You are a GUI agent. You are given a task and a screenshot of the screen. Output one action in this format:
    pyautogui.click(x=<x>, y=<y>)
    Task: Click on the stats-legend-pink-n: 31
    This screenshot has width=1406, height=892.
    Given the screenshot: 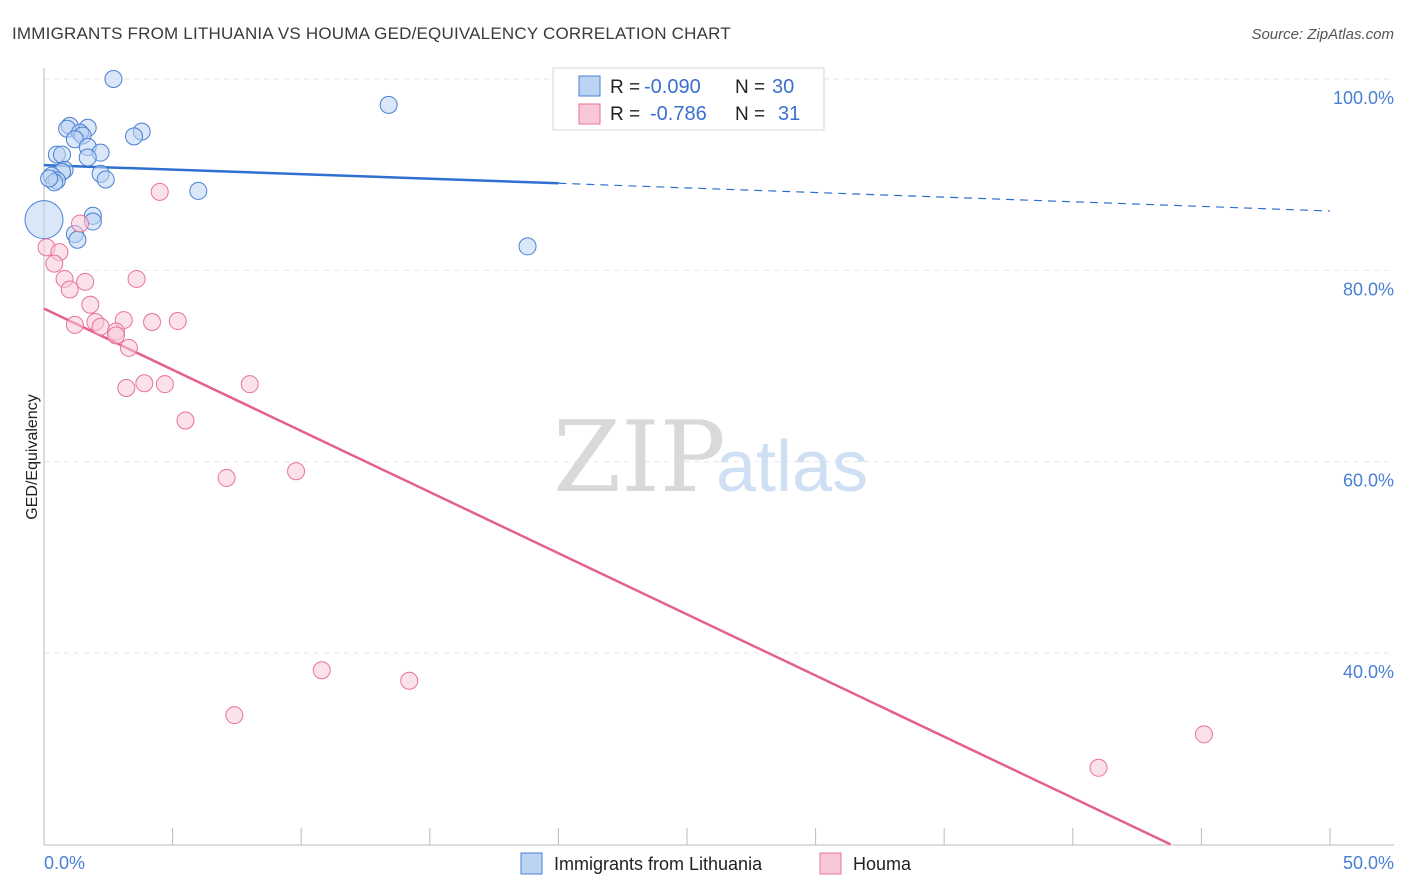 What is the action you would take?
    pyautogui.click(x=789, y=114)
    